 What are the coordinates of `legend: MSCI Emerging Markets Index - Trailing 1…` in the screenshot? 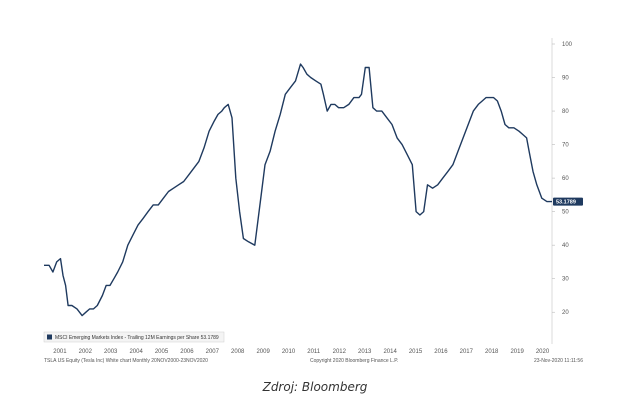 It's located at (134, 337).